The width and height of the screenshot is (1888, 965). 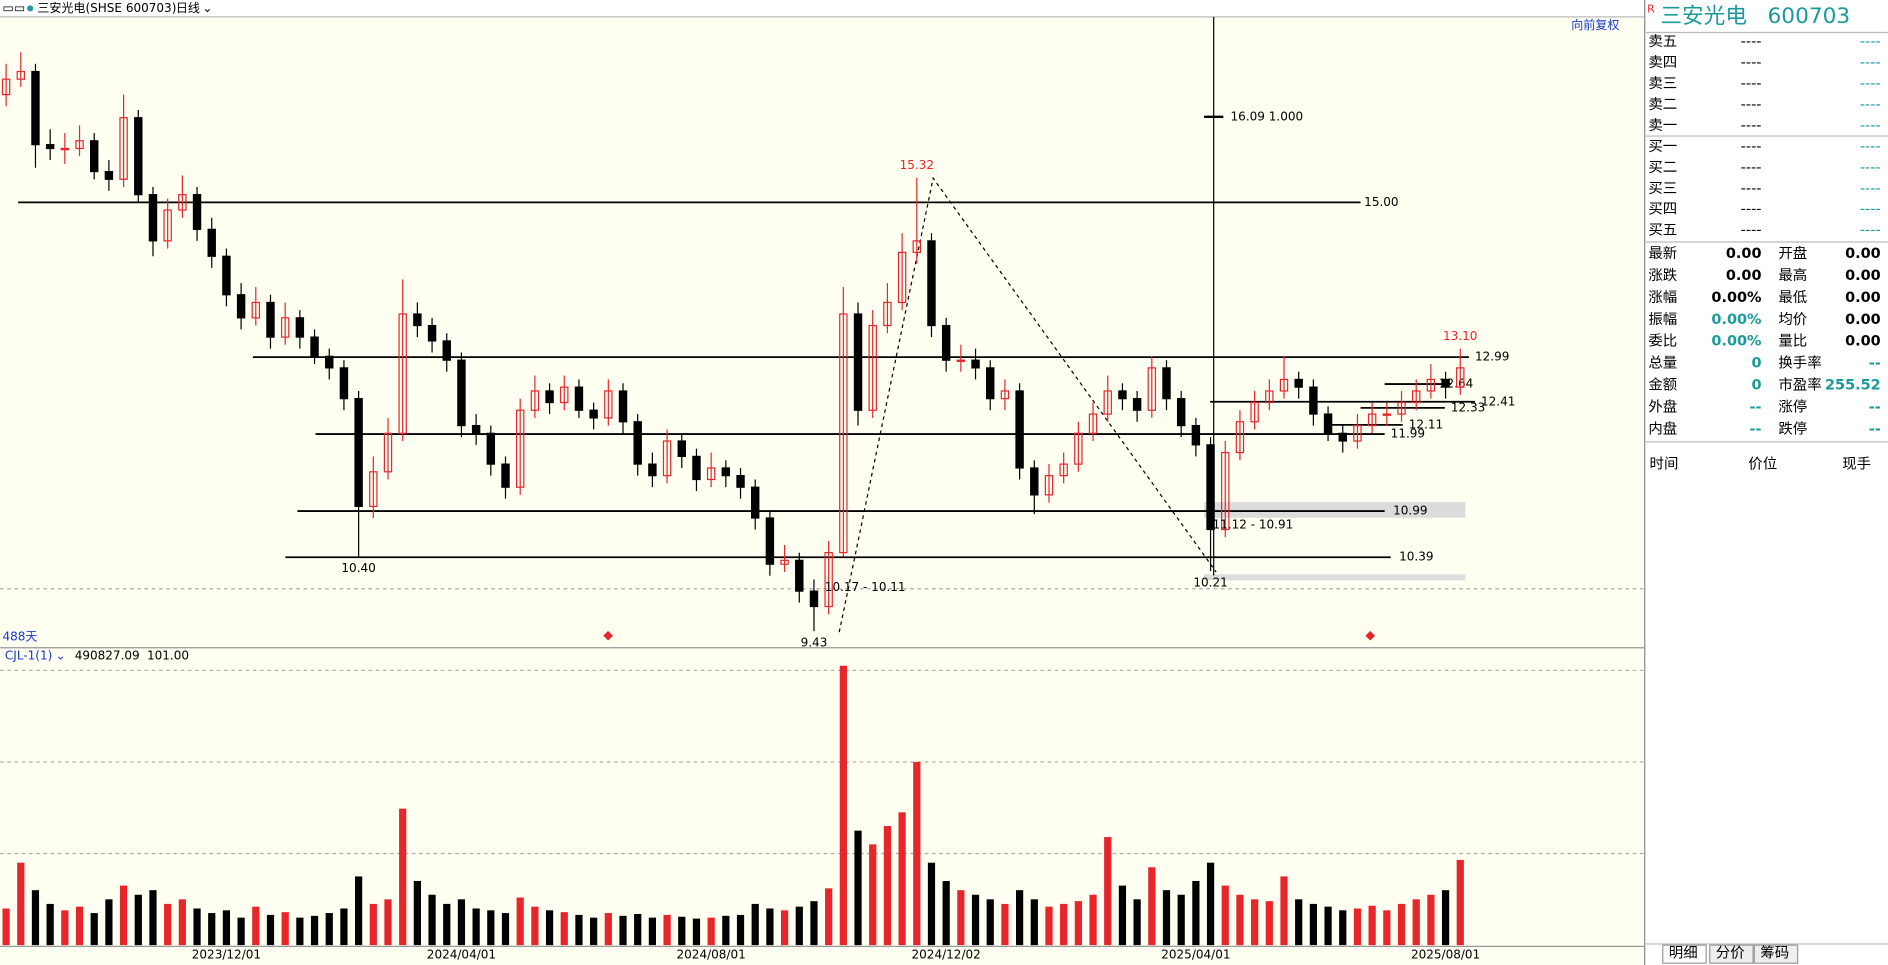 I want to click on tab-label: 分价, so click(x=1730, y=953).